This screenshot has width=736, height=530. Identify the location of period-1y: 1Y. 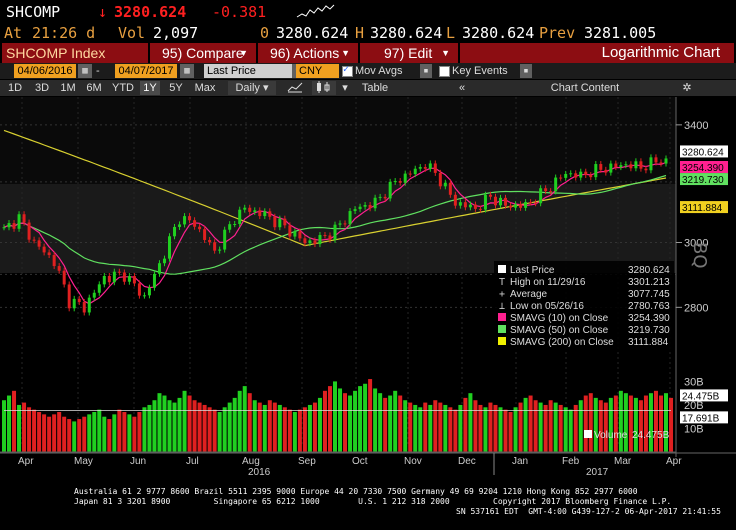
(150, 88).